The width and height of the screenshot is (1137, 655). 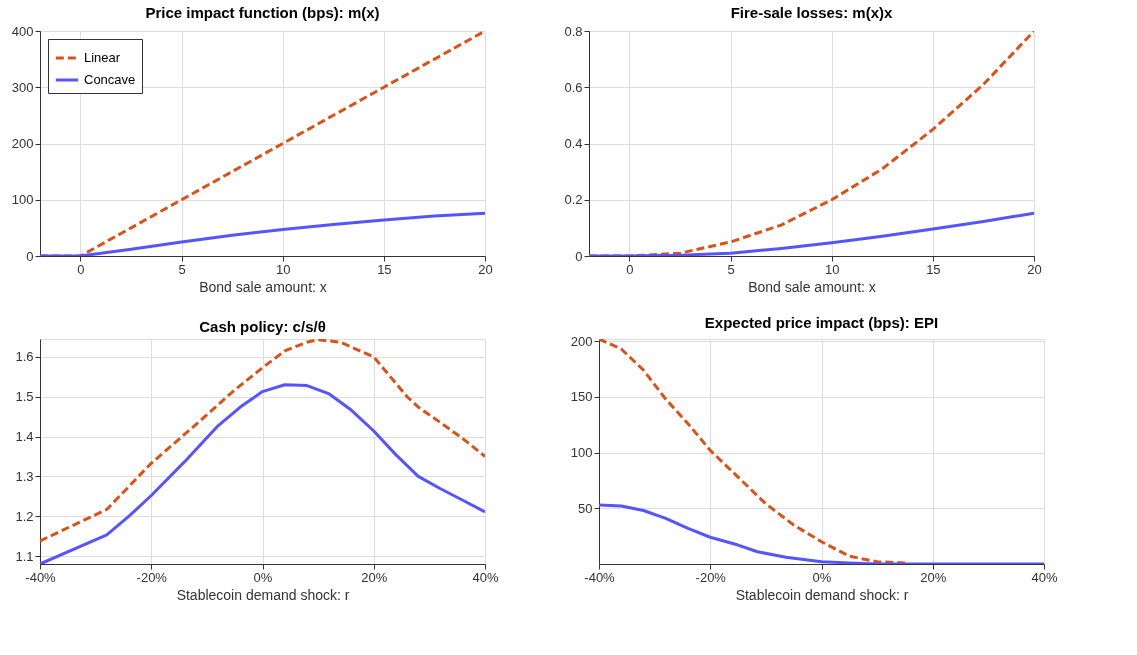 I want to click on y-tick-label: 1.2, so click(x=24, y=516).